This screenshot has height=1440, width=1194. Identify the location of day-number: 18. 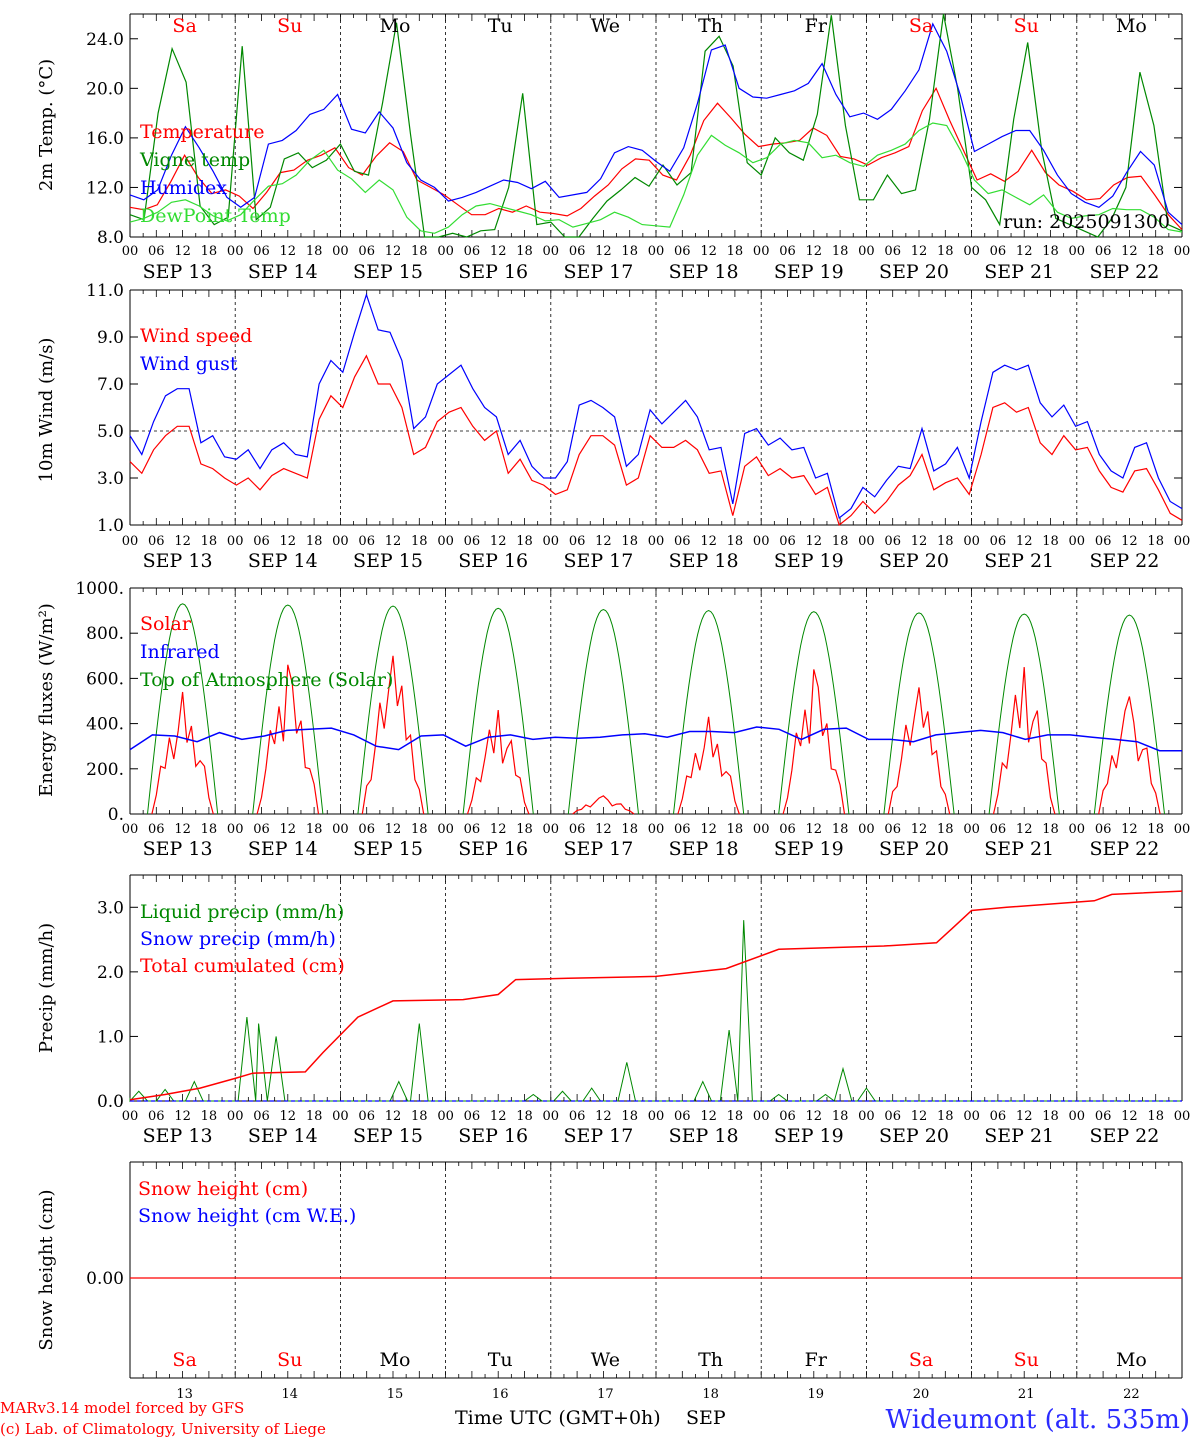
(710, 1394).